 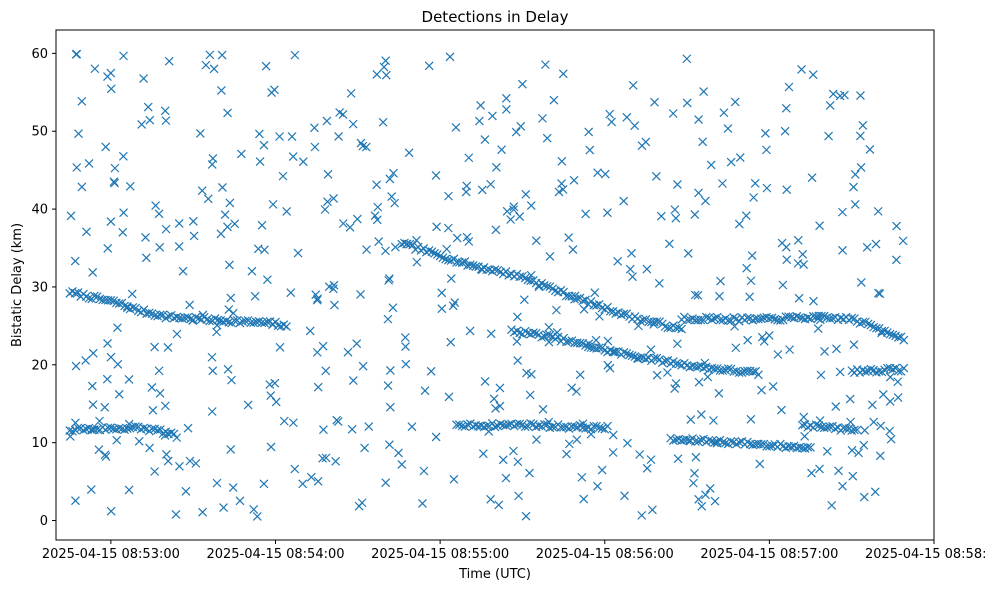 I want to click on y-tick-label: 10, so click(x=39, y=443).